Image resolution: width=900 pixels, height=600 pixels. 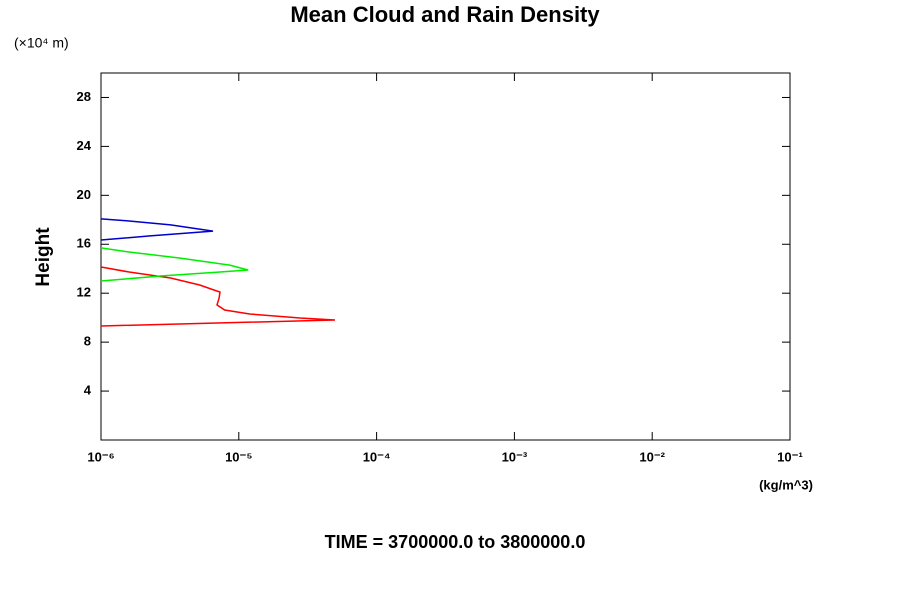 What do you see at coordinates (84, 96) in the screenshot?
I see `y-tick-label: 28` at bounding box center [84, 96].